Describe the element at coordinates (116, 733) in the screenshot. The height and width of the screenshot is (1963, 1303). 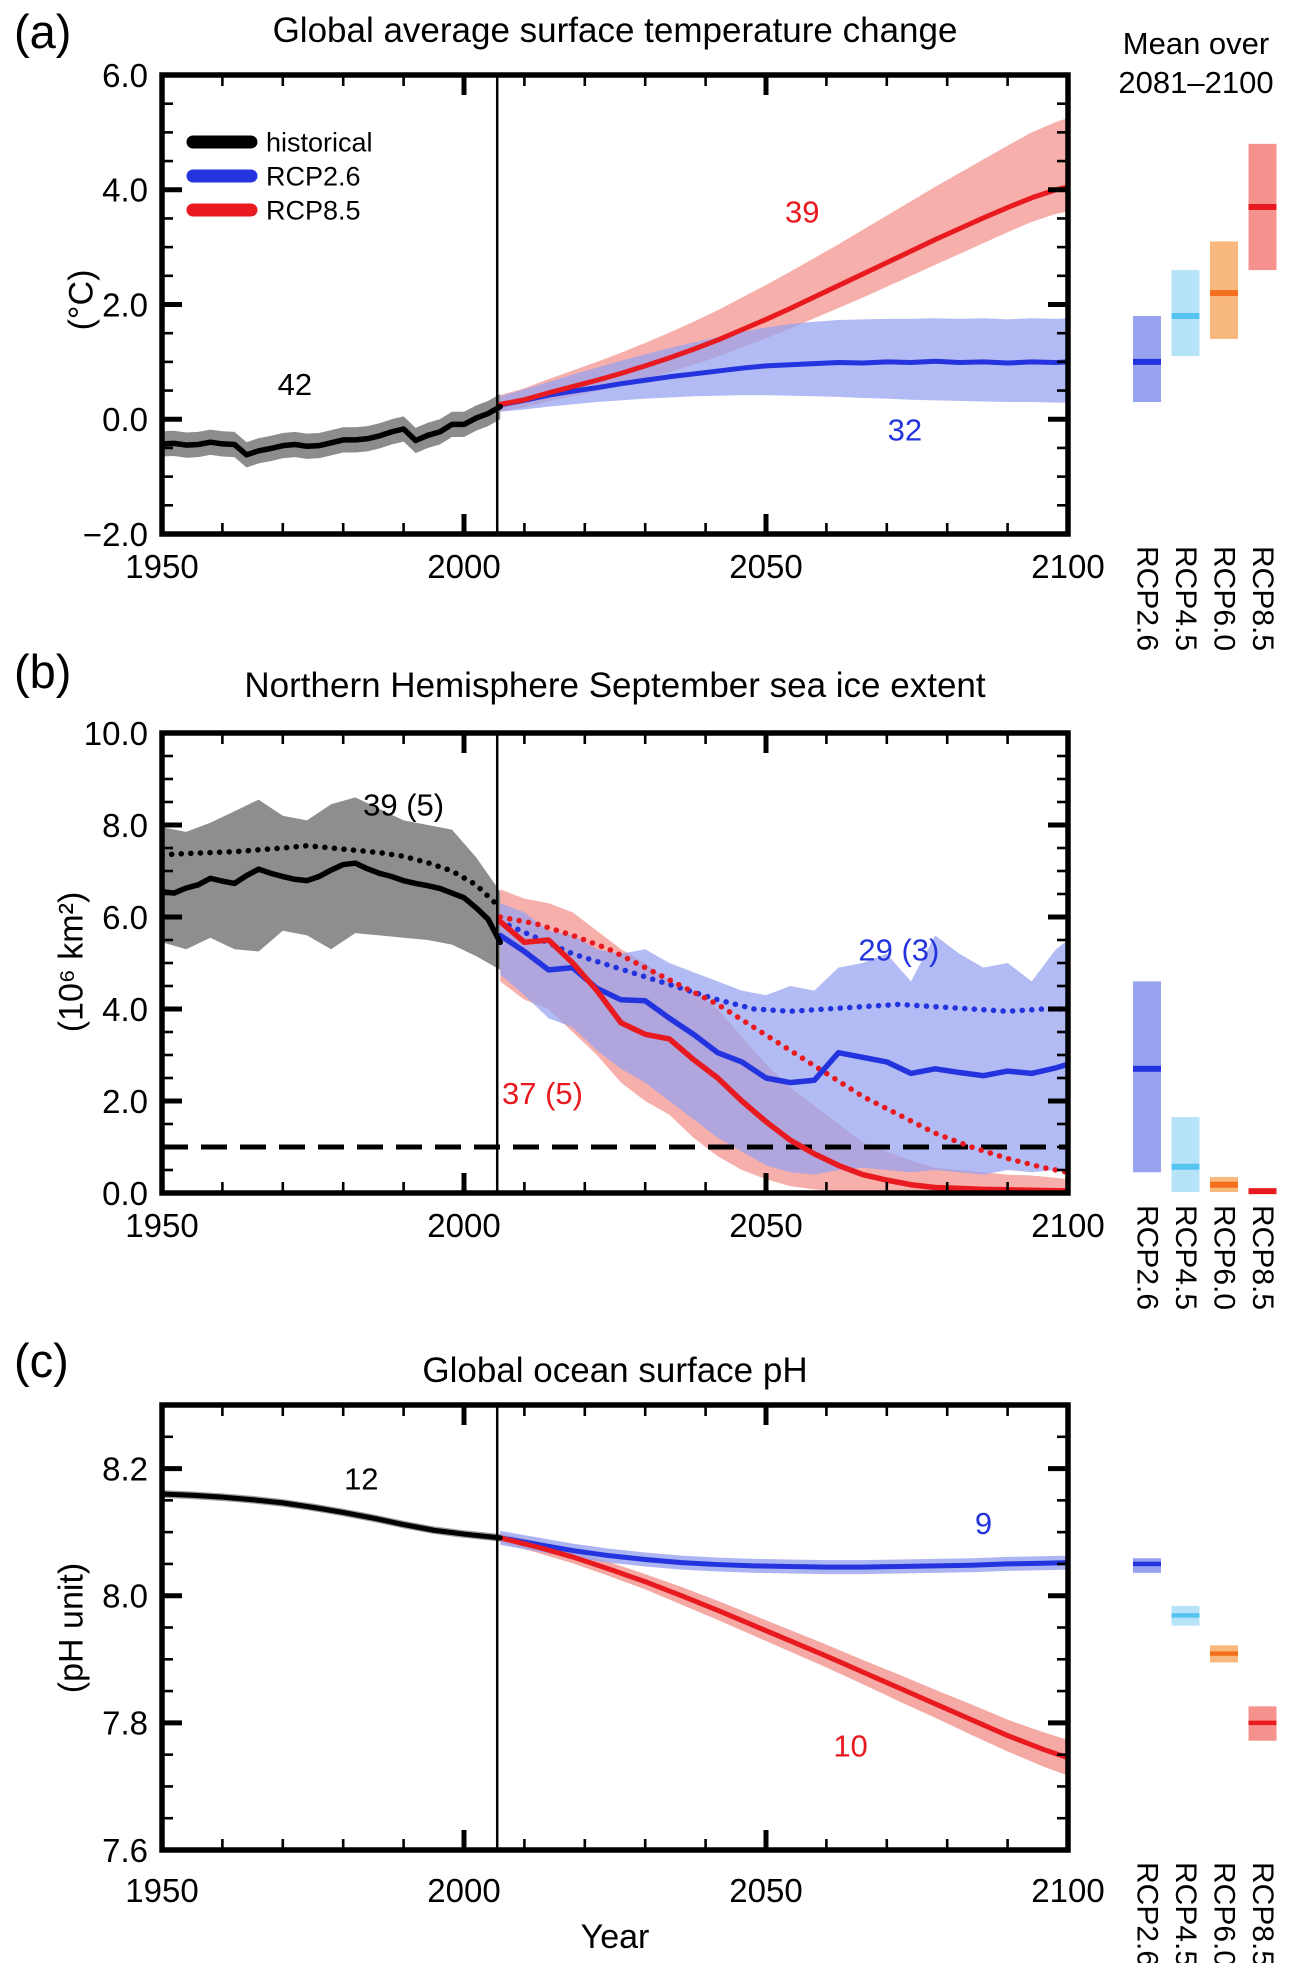
I see `y-tick-label: 10.0` at that location.